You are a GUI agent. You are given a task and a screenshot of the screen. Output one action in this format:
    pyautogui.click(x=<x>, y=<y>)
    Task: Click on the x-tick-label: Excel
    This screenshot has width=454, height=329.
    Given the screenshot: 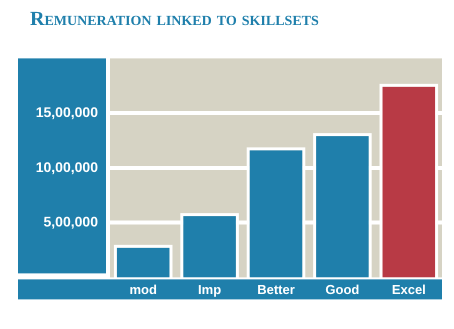 What is the action you would take?
    pyautogui.click(x=409, y=289)
    